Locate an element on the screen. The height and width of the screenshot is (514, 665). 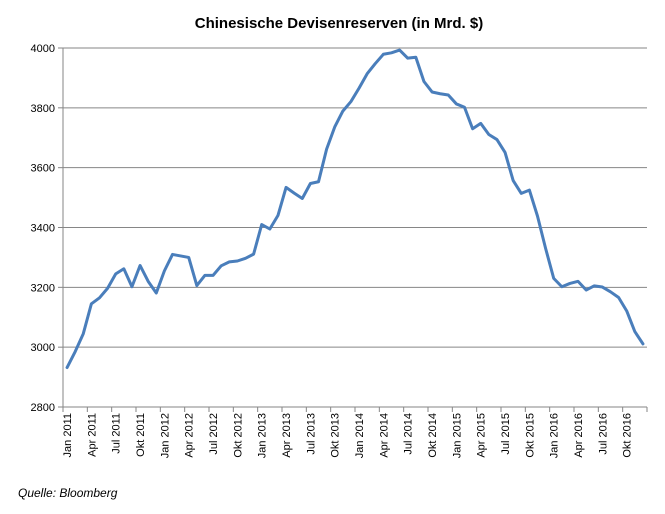
x-tick-label: Apr 2015 is located at coordinates (482, 435).